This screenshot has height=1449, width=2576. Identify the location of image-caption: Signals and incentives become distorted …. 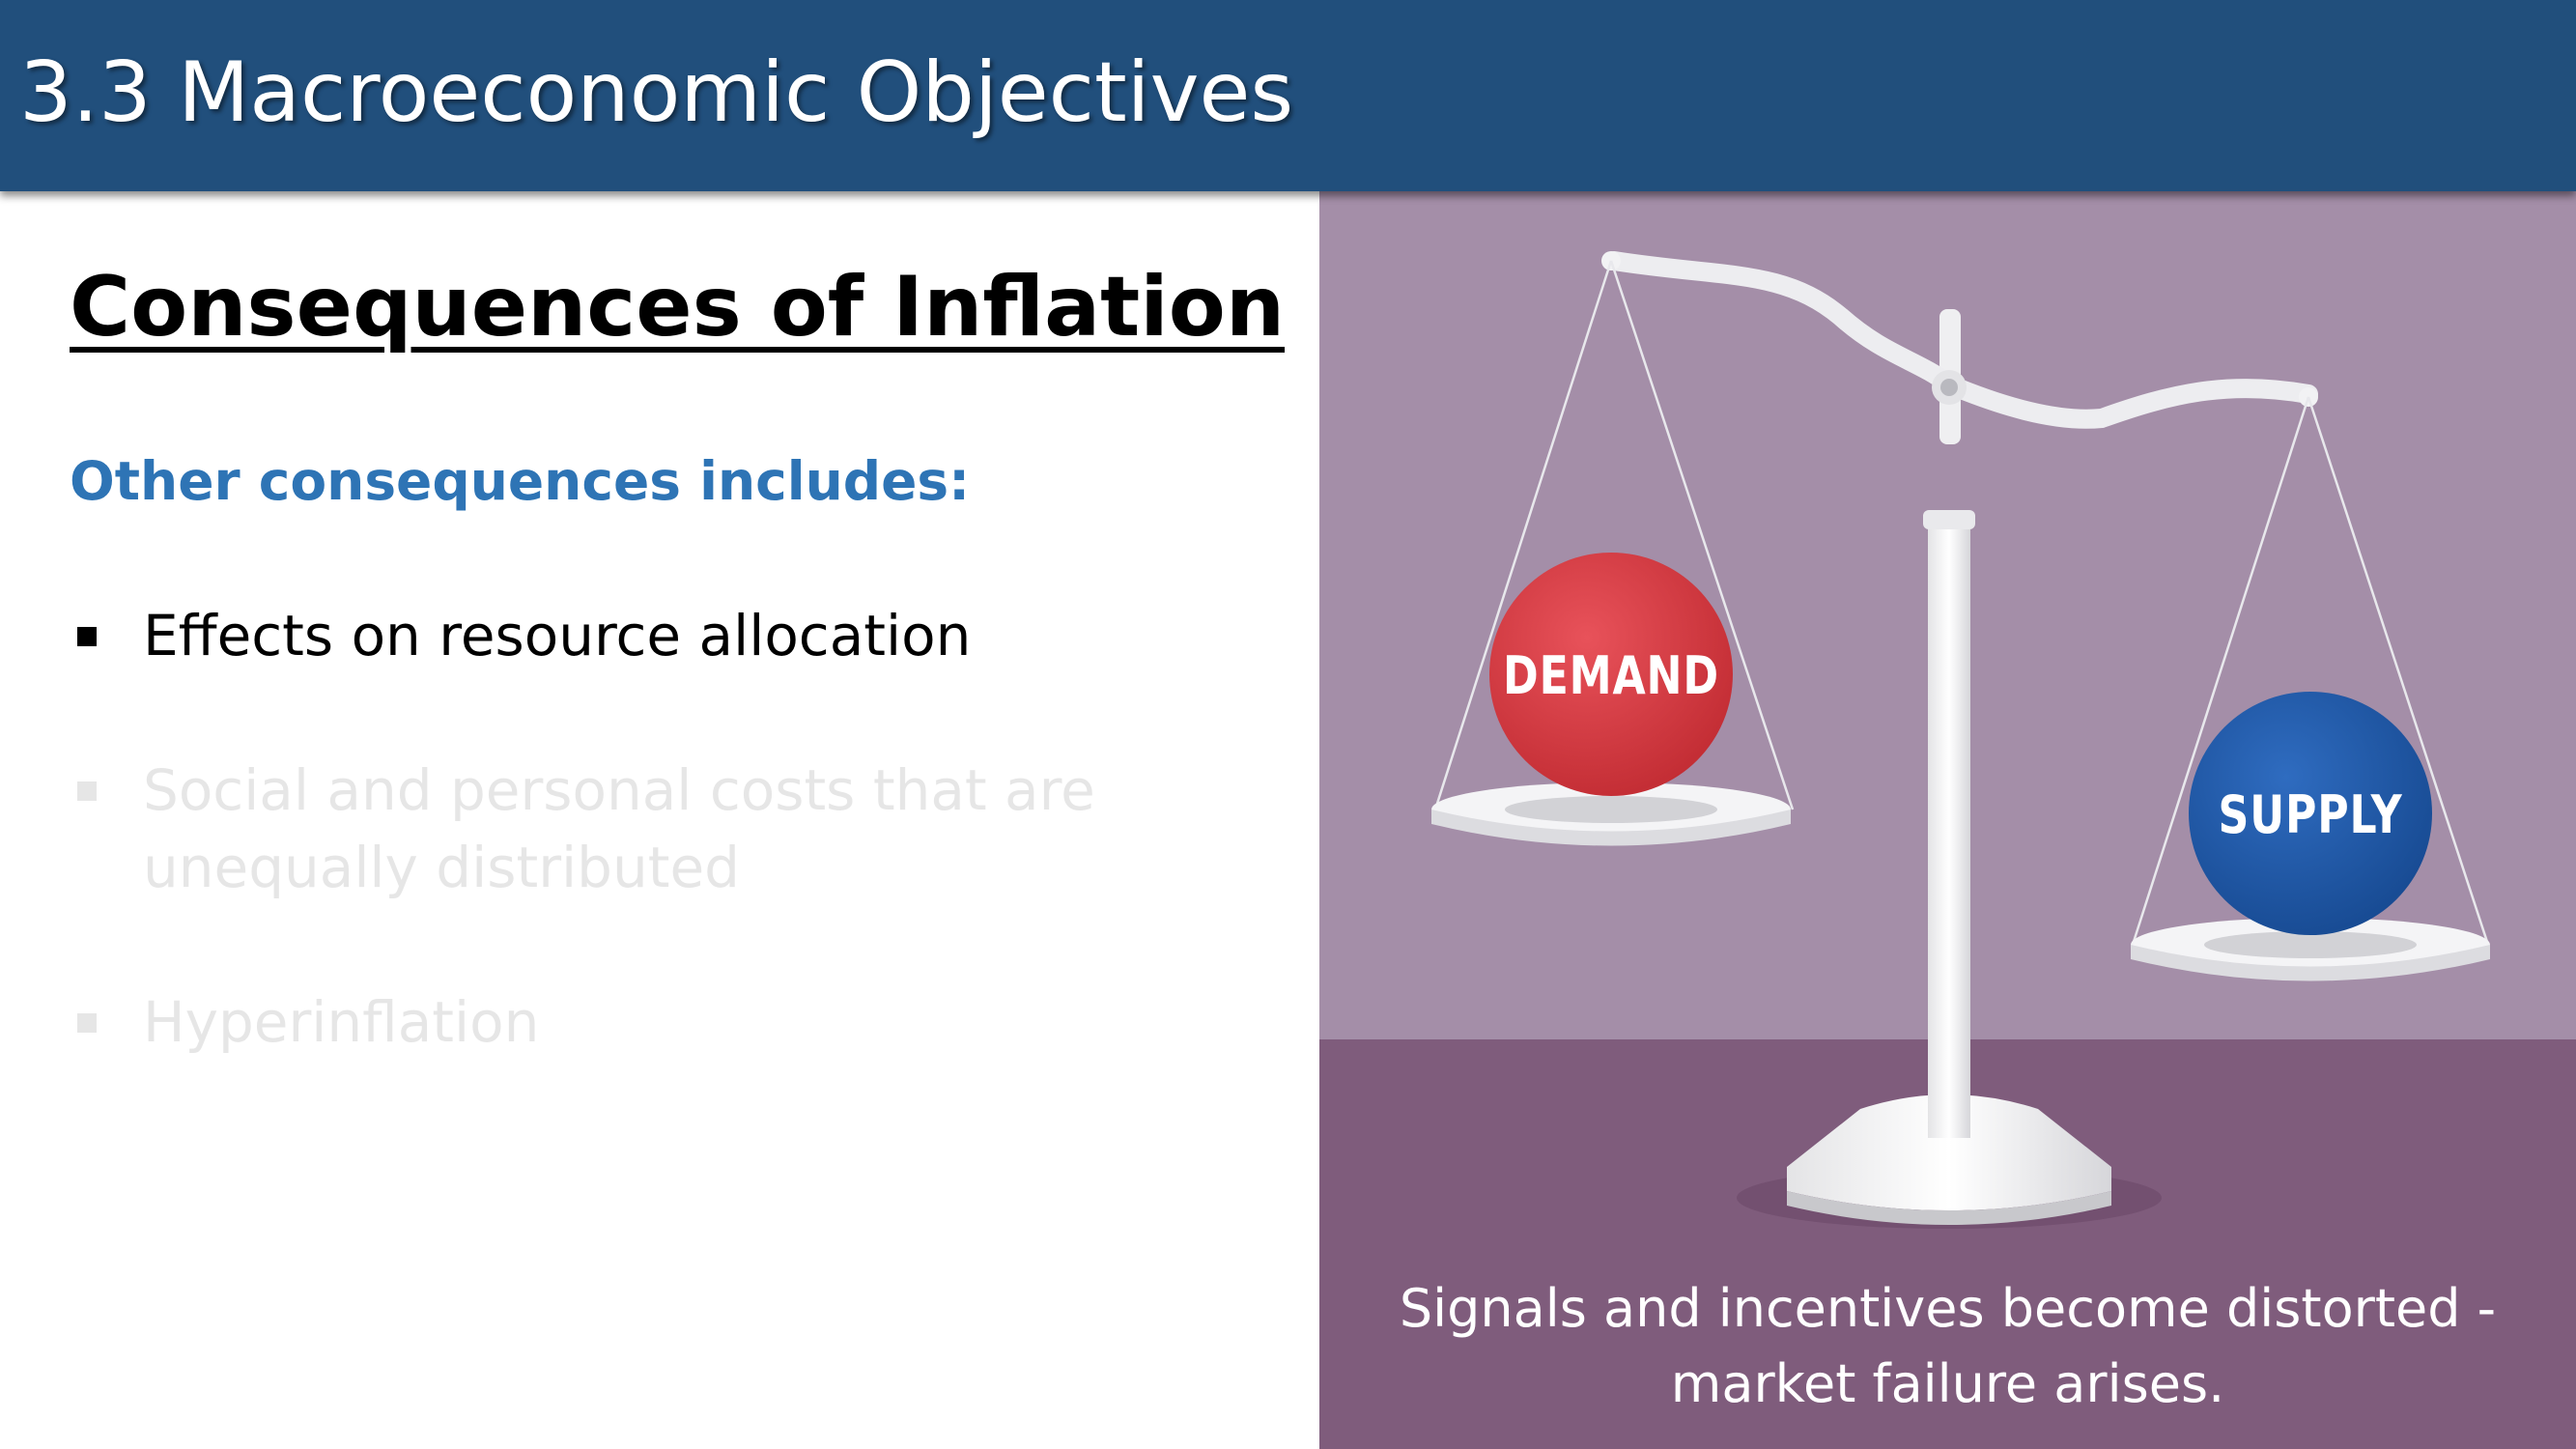
(1948, 1346).